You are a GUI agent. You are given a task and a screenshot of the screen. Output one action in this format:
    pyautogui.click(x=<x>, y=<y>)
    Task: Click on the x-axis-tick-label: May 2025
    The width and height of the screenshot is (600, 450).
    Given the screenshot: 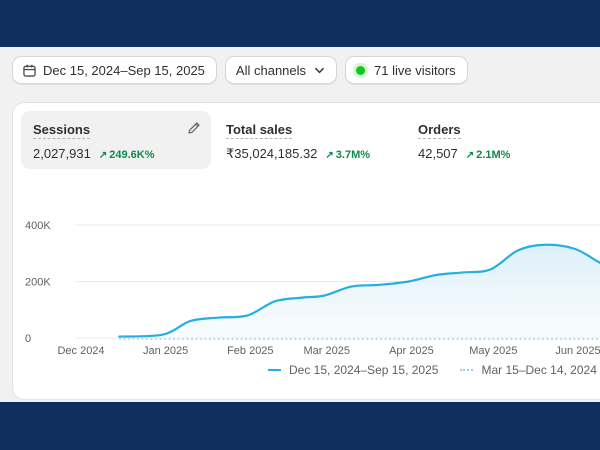 What is the action you would take?
    pyautogui.click(x=493, y=351)
    